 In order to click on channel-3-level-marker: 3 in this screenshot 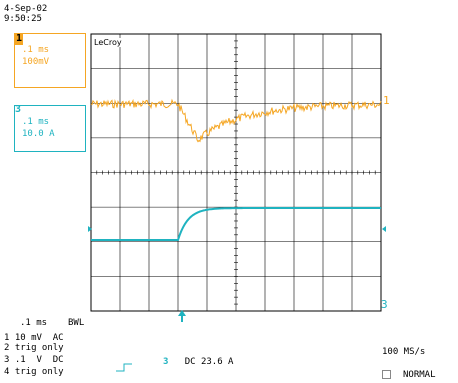, I will do `click(384, 304)`.